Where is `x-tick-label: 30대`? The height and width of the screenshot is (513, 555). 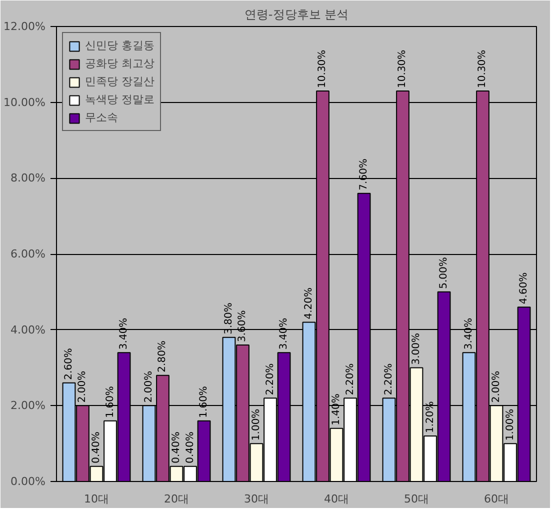 x-tick-label: 30대 is located at coordinates (256, 499).